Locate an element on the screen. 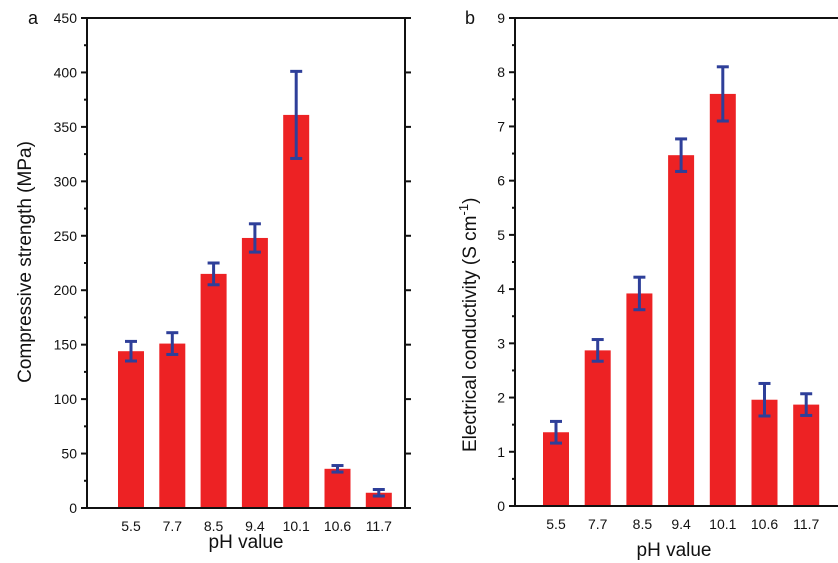 Image resolution: width=838 pixels, height=563 pixels. panel-a-y-tick-label: 50 is located at coordinates (69, 454).